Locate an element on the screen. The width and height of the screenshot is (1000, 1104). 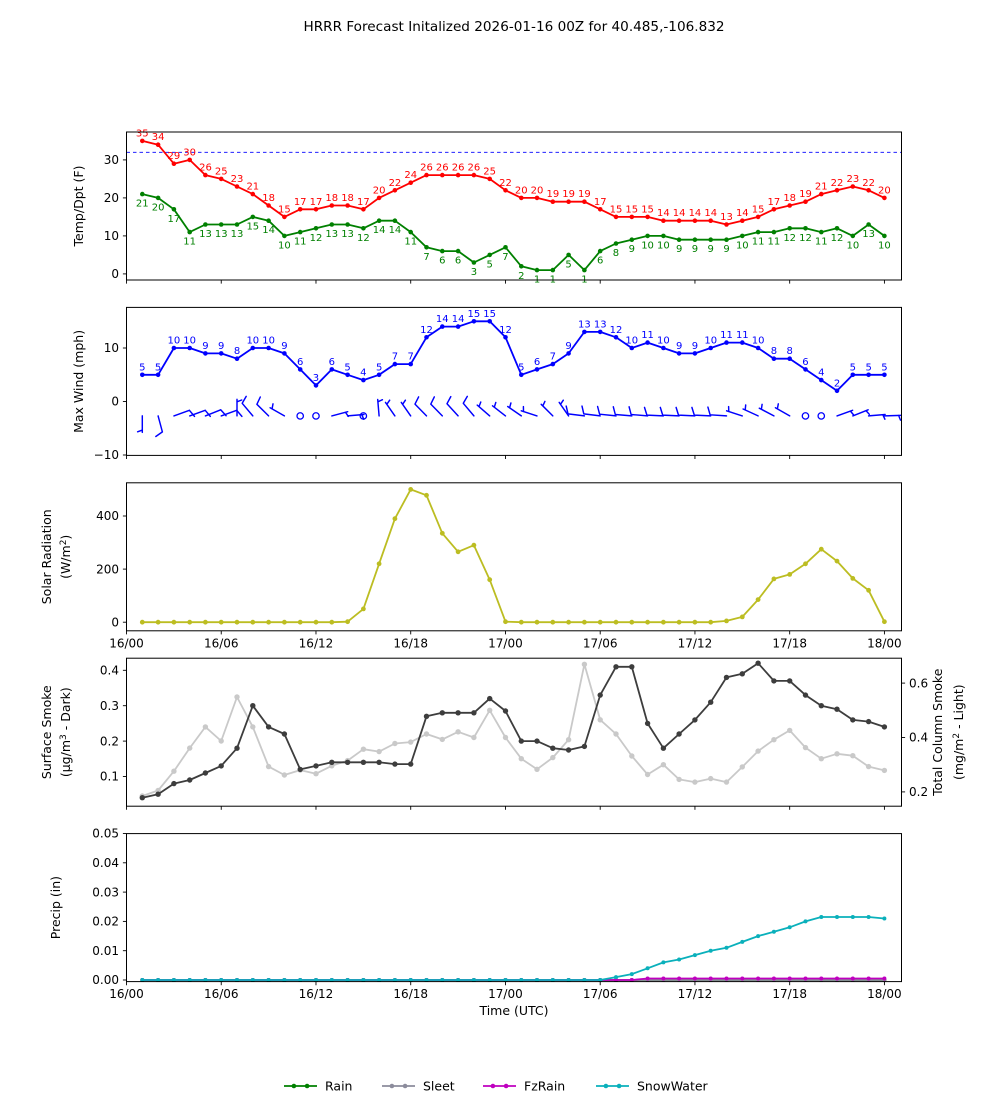
data-label-dewpoint_f: 6 is located at coordinates (458, 261).